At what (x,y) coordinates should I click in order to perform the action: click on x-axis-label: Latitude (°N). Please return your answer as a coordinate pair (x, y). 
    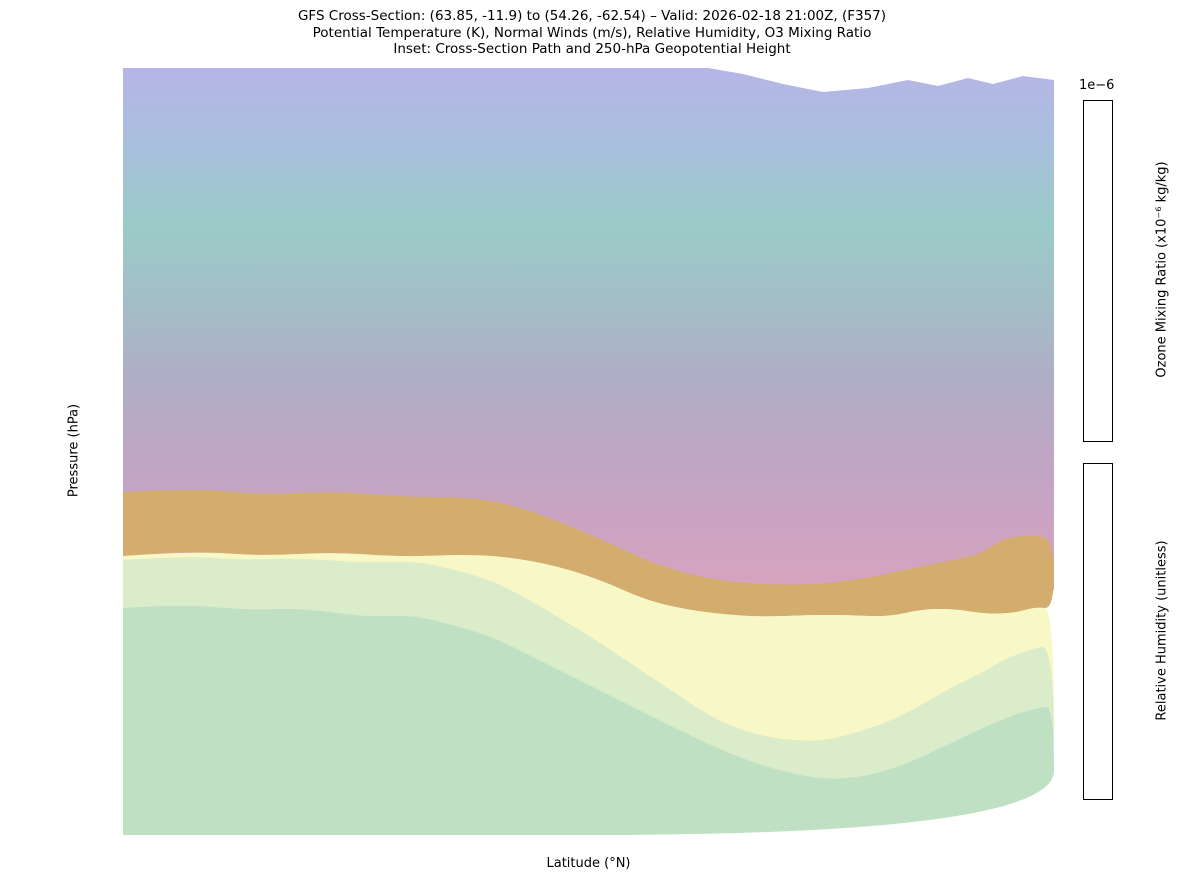
    Looking at the image, I should click on (588, 863).